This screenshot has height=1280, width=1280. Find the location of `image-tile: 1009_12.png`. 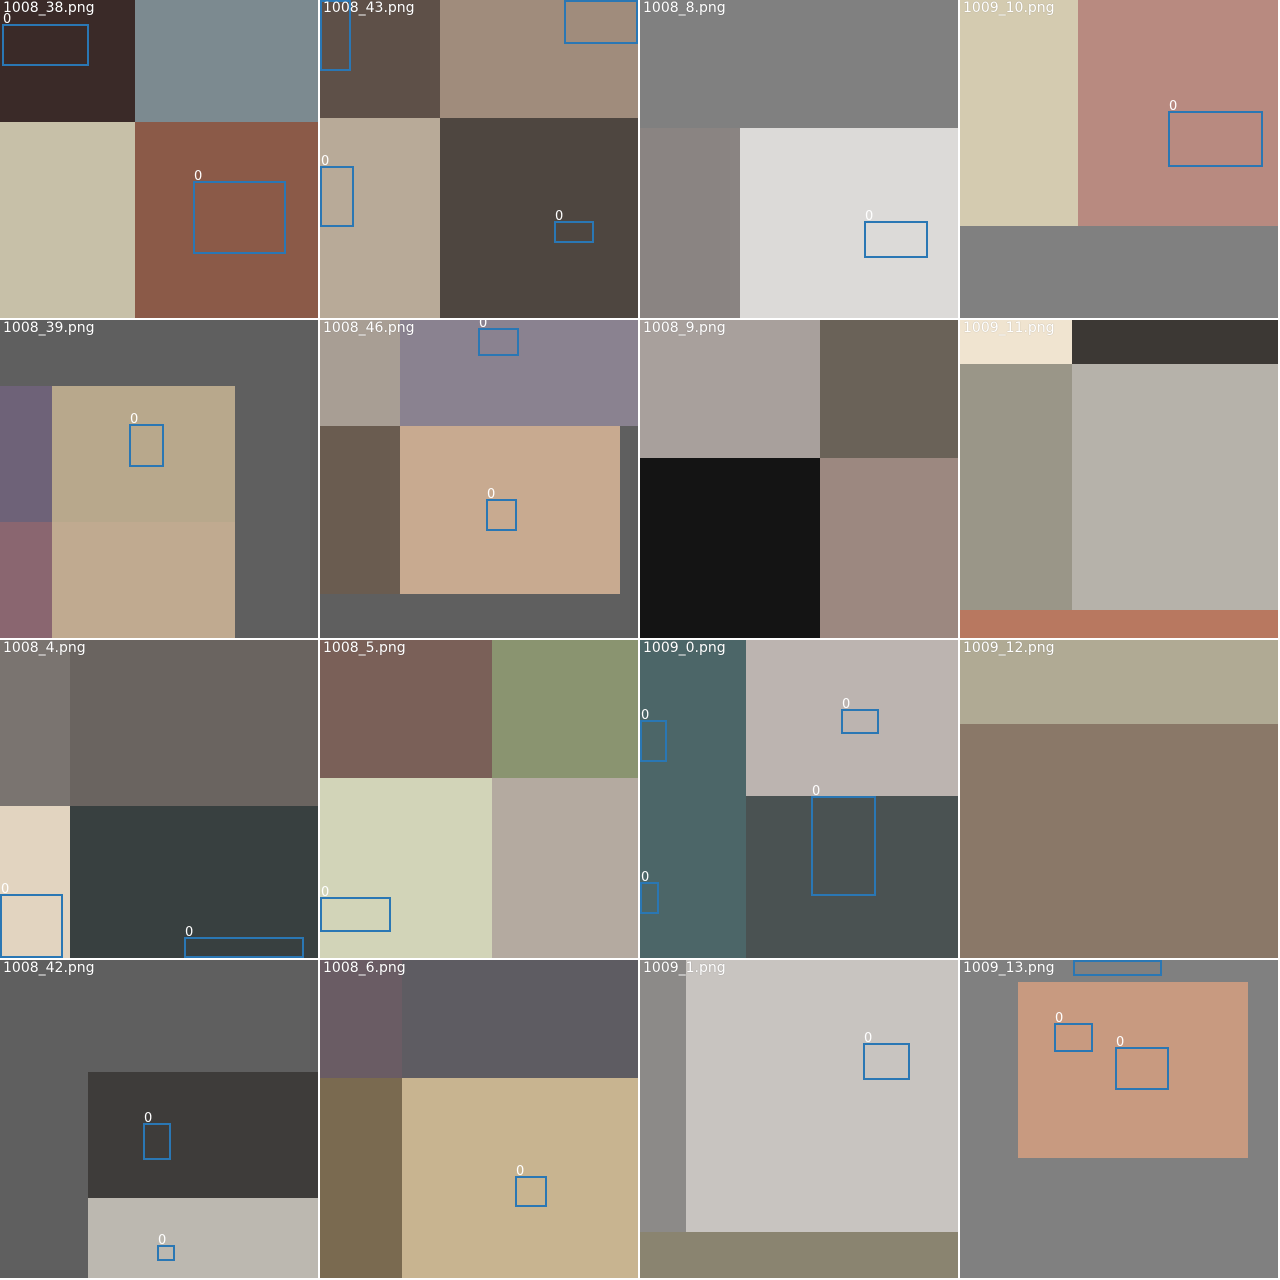

image-tile: 1009_12.png is located at coordinates (1119, 799).